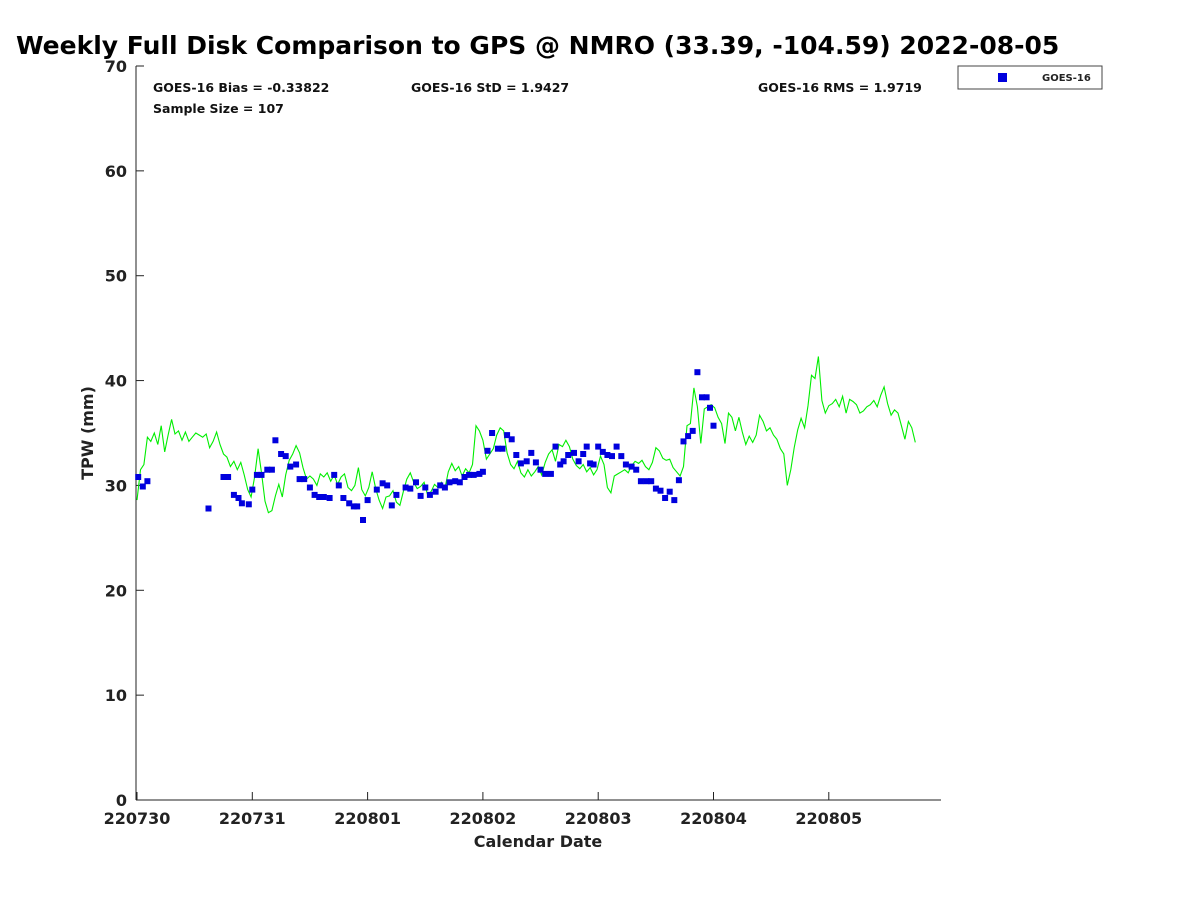 The image size is (1200, 900). What do you see at coordinates (241, 87) in the screenshot?
I see `bias-stat: GOES-16 Bias = -0.33822` at bounding box center [241, 87].